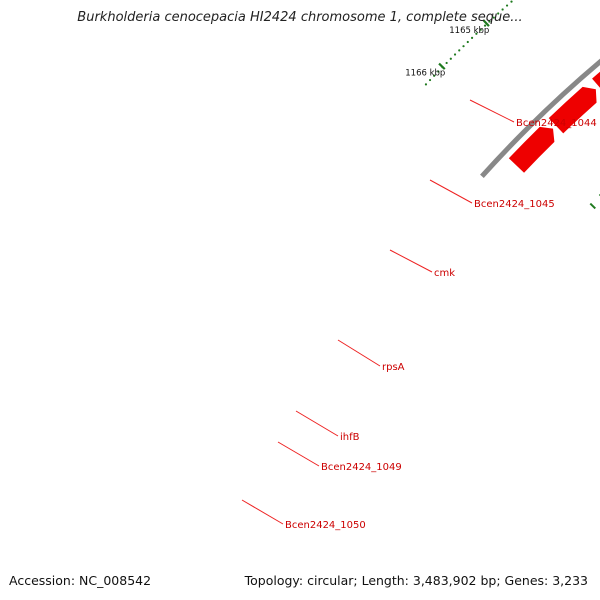 Image resolution: width=600 pixels, height=600 pixels. What do you see at coordinates (325, 525) in the screenshot?
I see `gene-label-Bcen2424_1050: Bcen2424_1050` at bounding box center [325, 525].